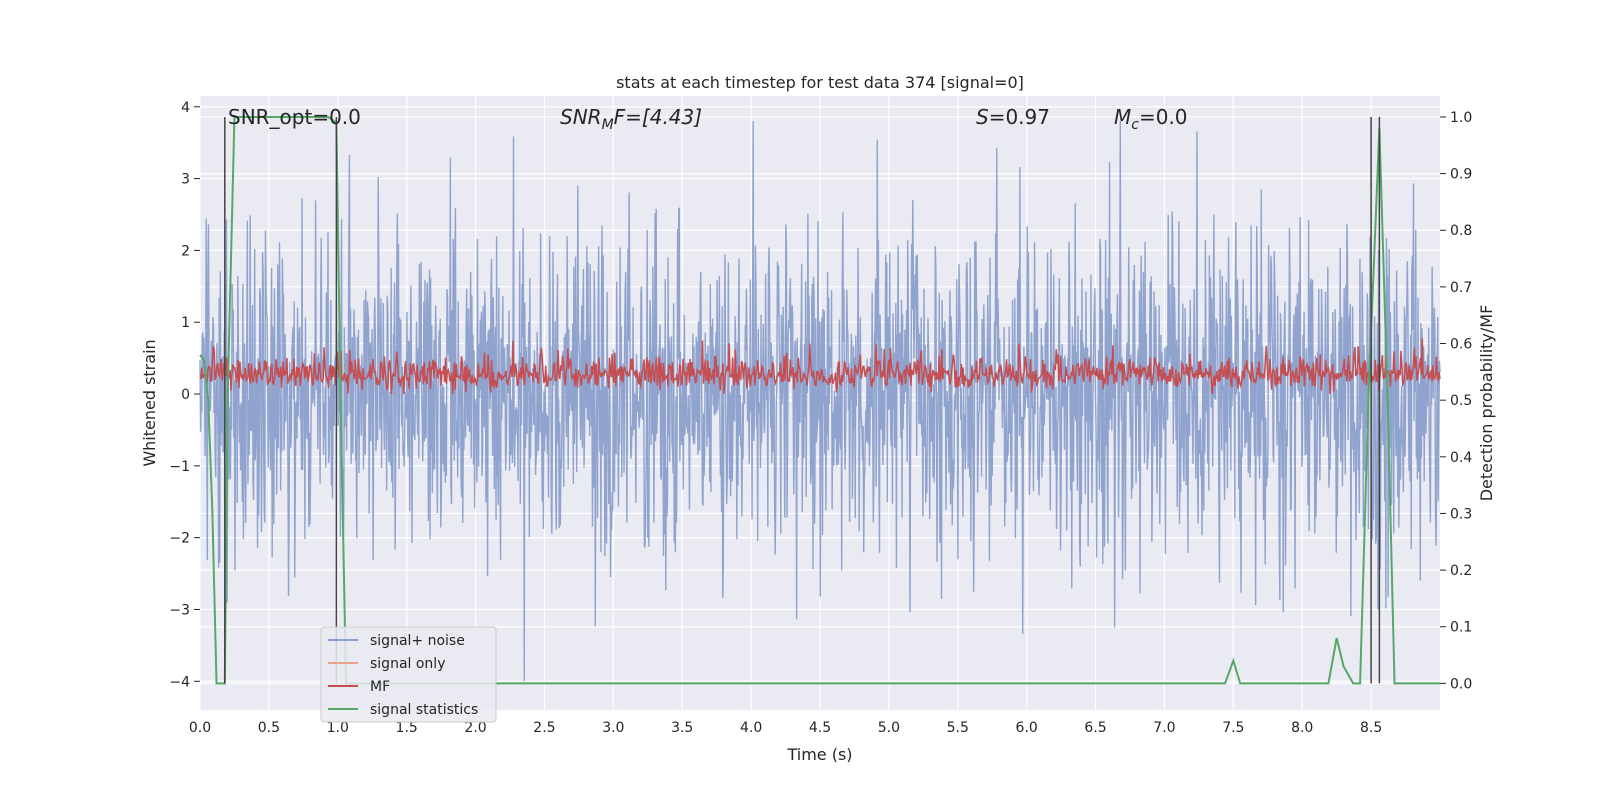  What do you see at coordinates (1461, 458) in the screenshot?
I see `y2-tick-label: 0.4` at bounding box center [1461, 458].